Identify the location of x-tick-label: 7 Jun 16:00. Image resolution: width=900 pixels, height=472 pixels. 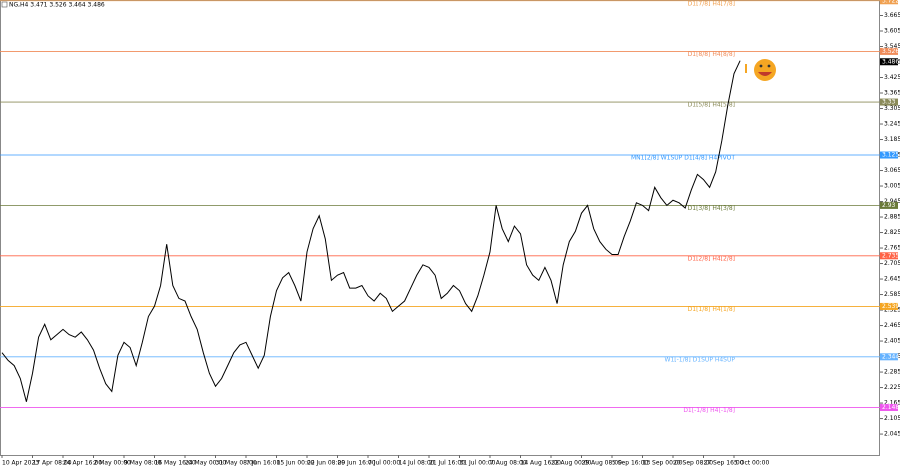
(263, 463).